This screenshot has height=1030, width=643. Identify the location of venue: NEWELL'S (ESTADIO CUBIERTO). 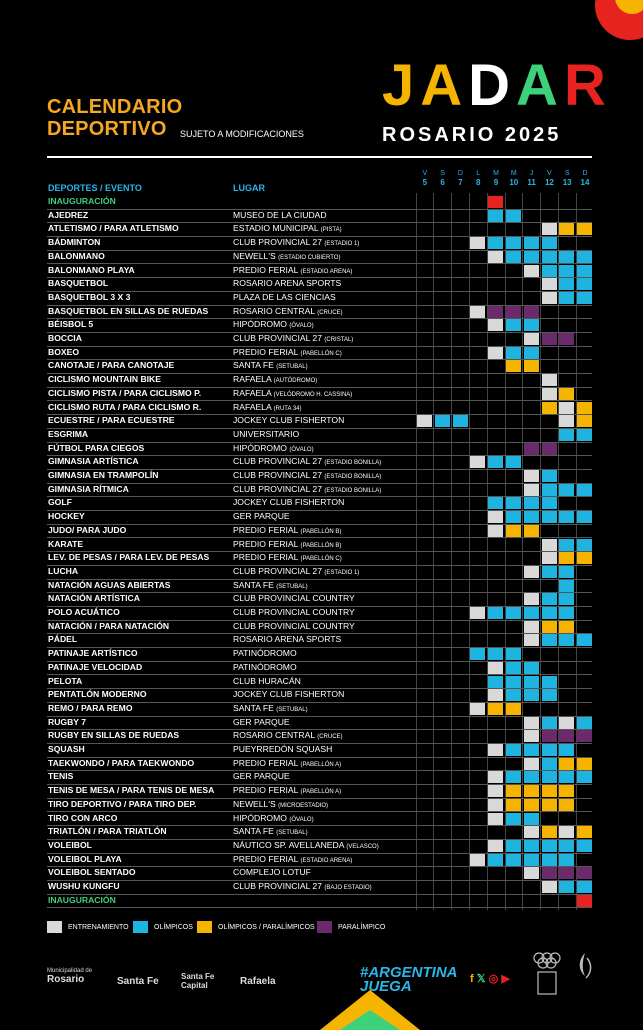
(286, 256).